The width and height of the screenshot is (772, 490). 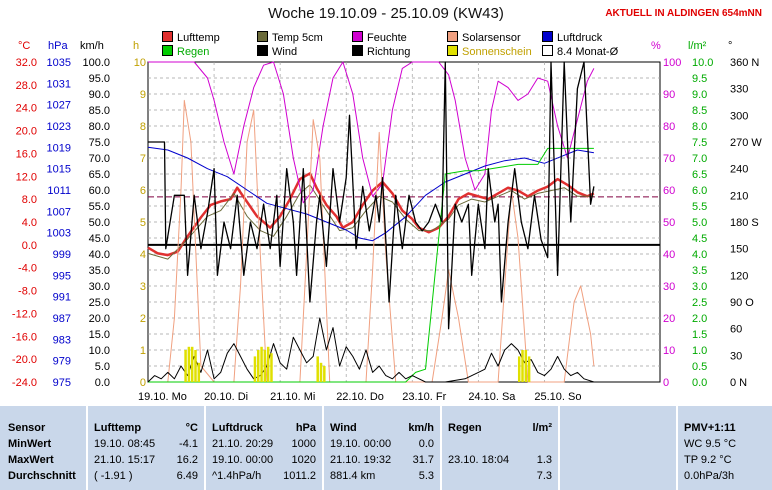 I want to click on stats-value: 5.3, so click(x=426, y=476).